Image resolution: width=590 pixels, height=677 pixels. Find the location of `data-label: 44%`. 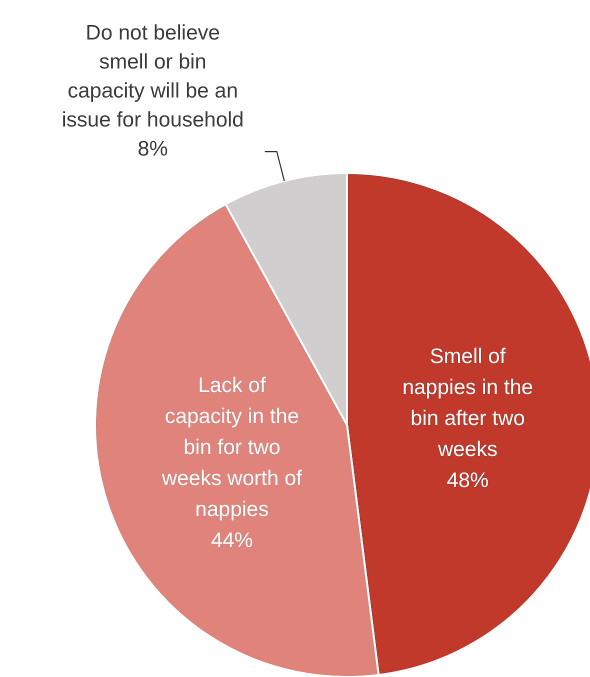

data-label: 44% is located at coordinates (231, 540).